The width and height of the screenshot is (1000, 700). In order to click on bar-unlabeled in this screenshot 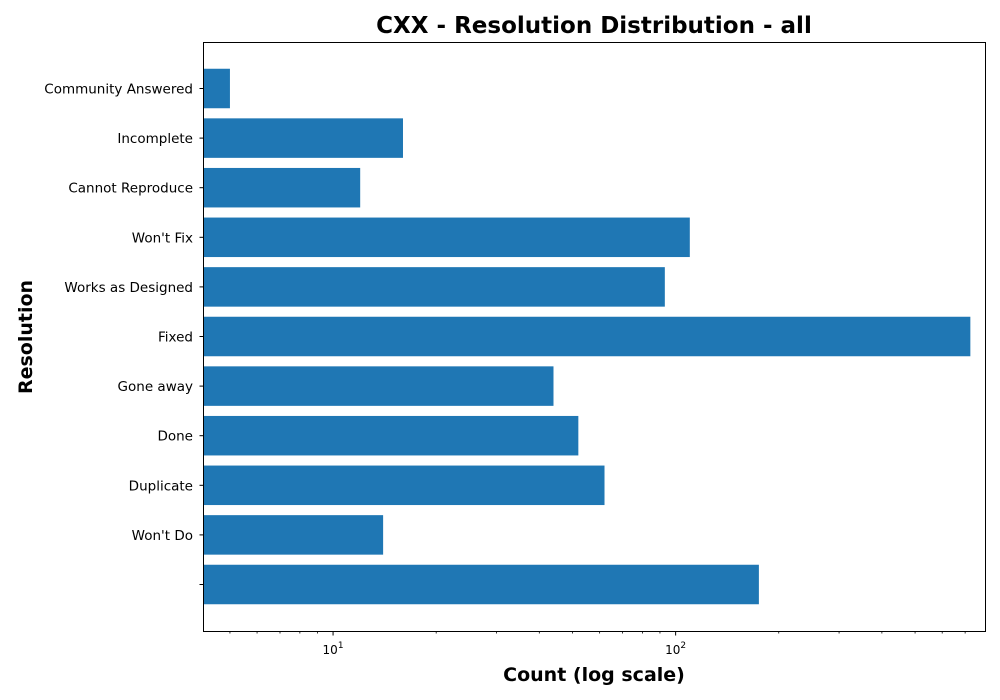, I will do `click(481, 584)`.